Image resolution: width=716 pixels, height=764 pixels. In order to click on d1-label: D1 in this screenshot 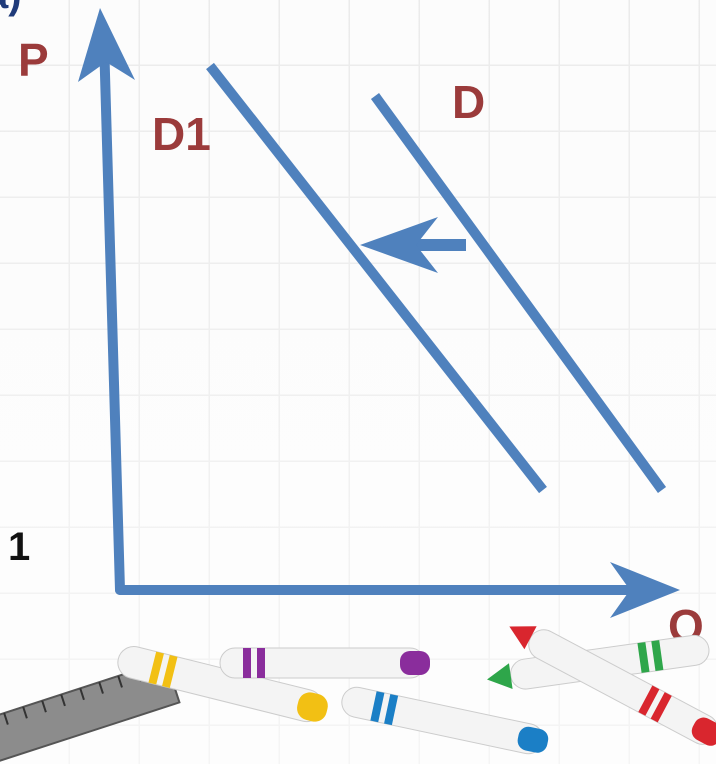, I will do `click(181, 134)`.